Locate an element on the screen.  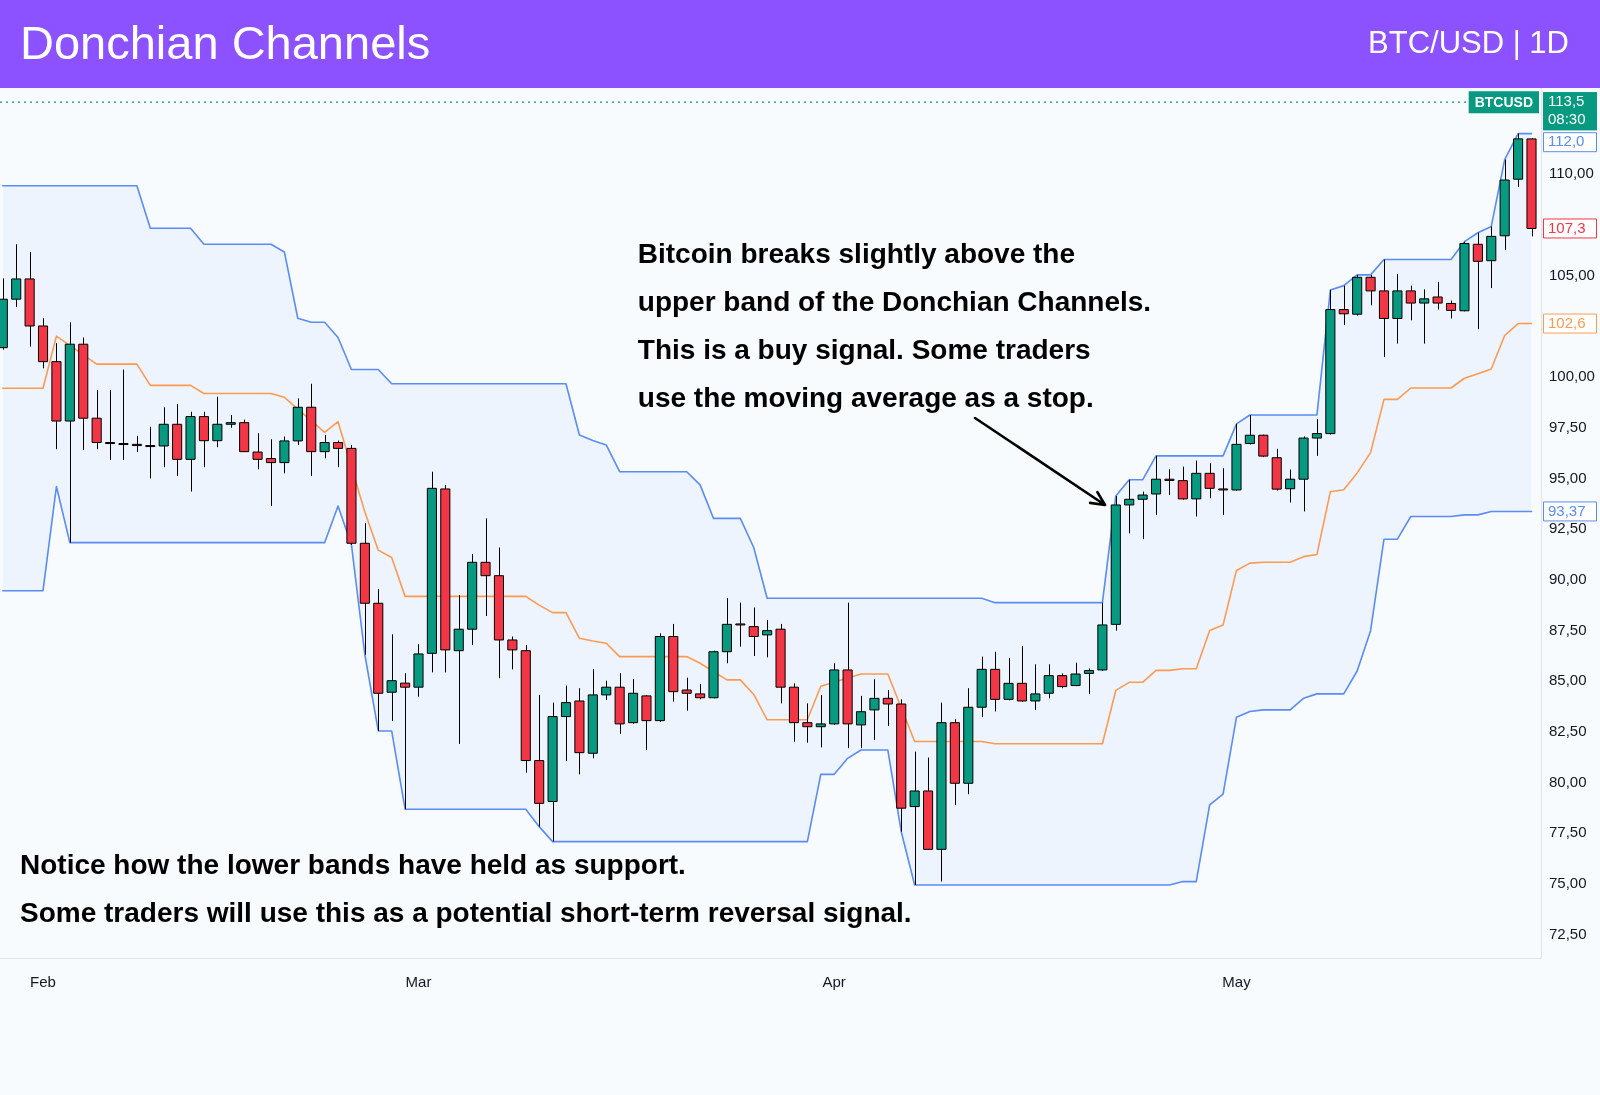
x-tick-label: May is located at coordinates (1237, 982).